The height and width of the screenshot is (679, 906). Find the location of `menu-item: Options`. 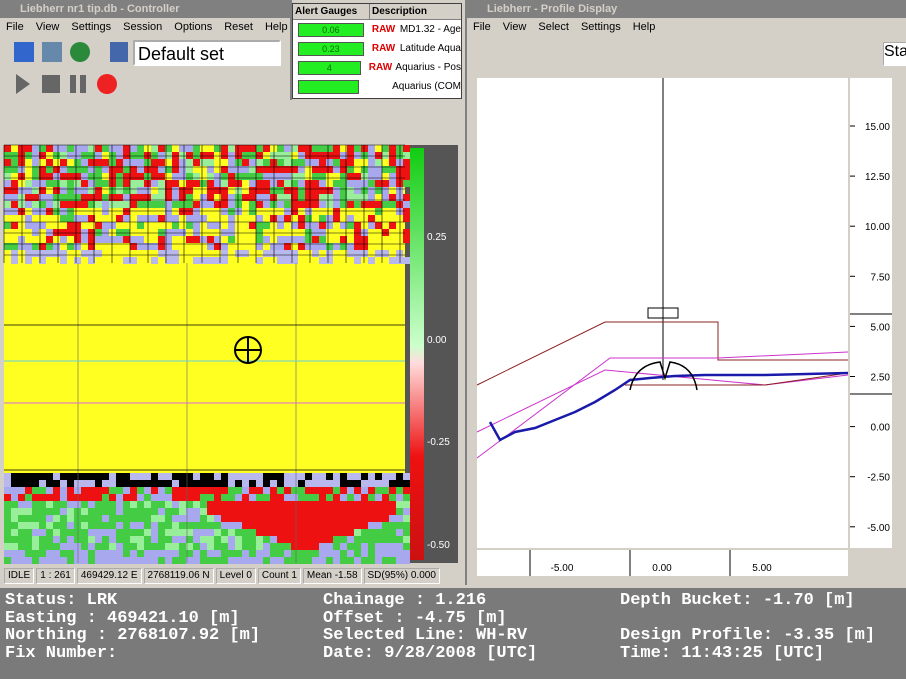

menu-item: Options is located at coordinates (193, 27).